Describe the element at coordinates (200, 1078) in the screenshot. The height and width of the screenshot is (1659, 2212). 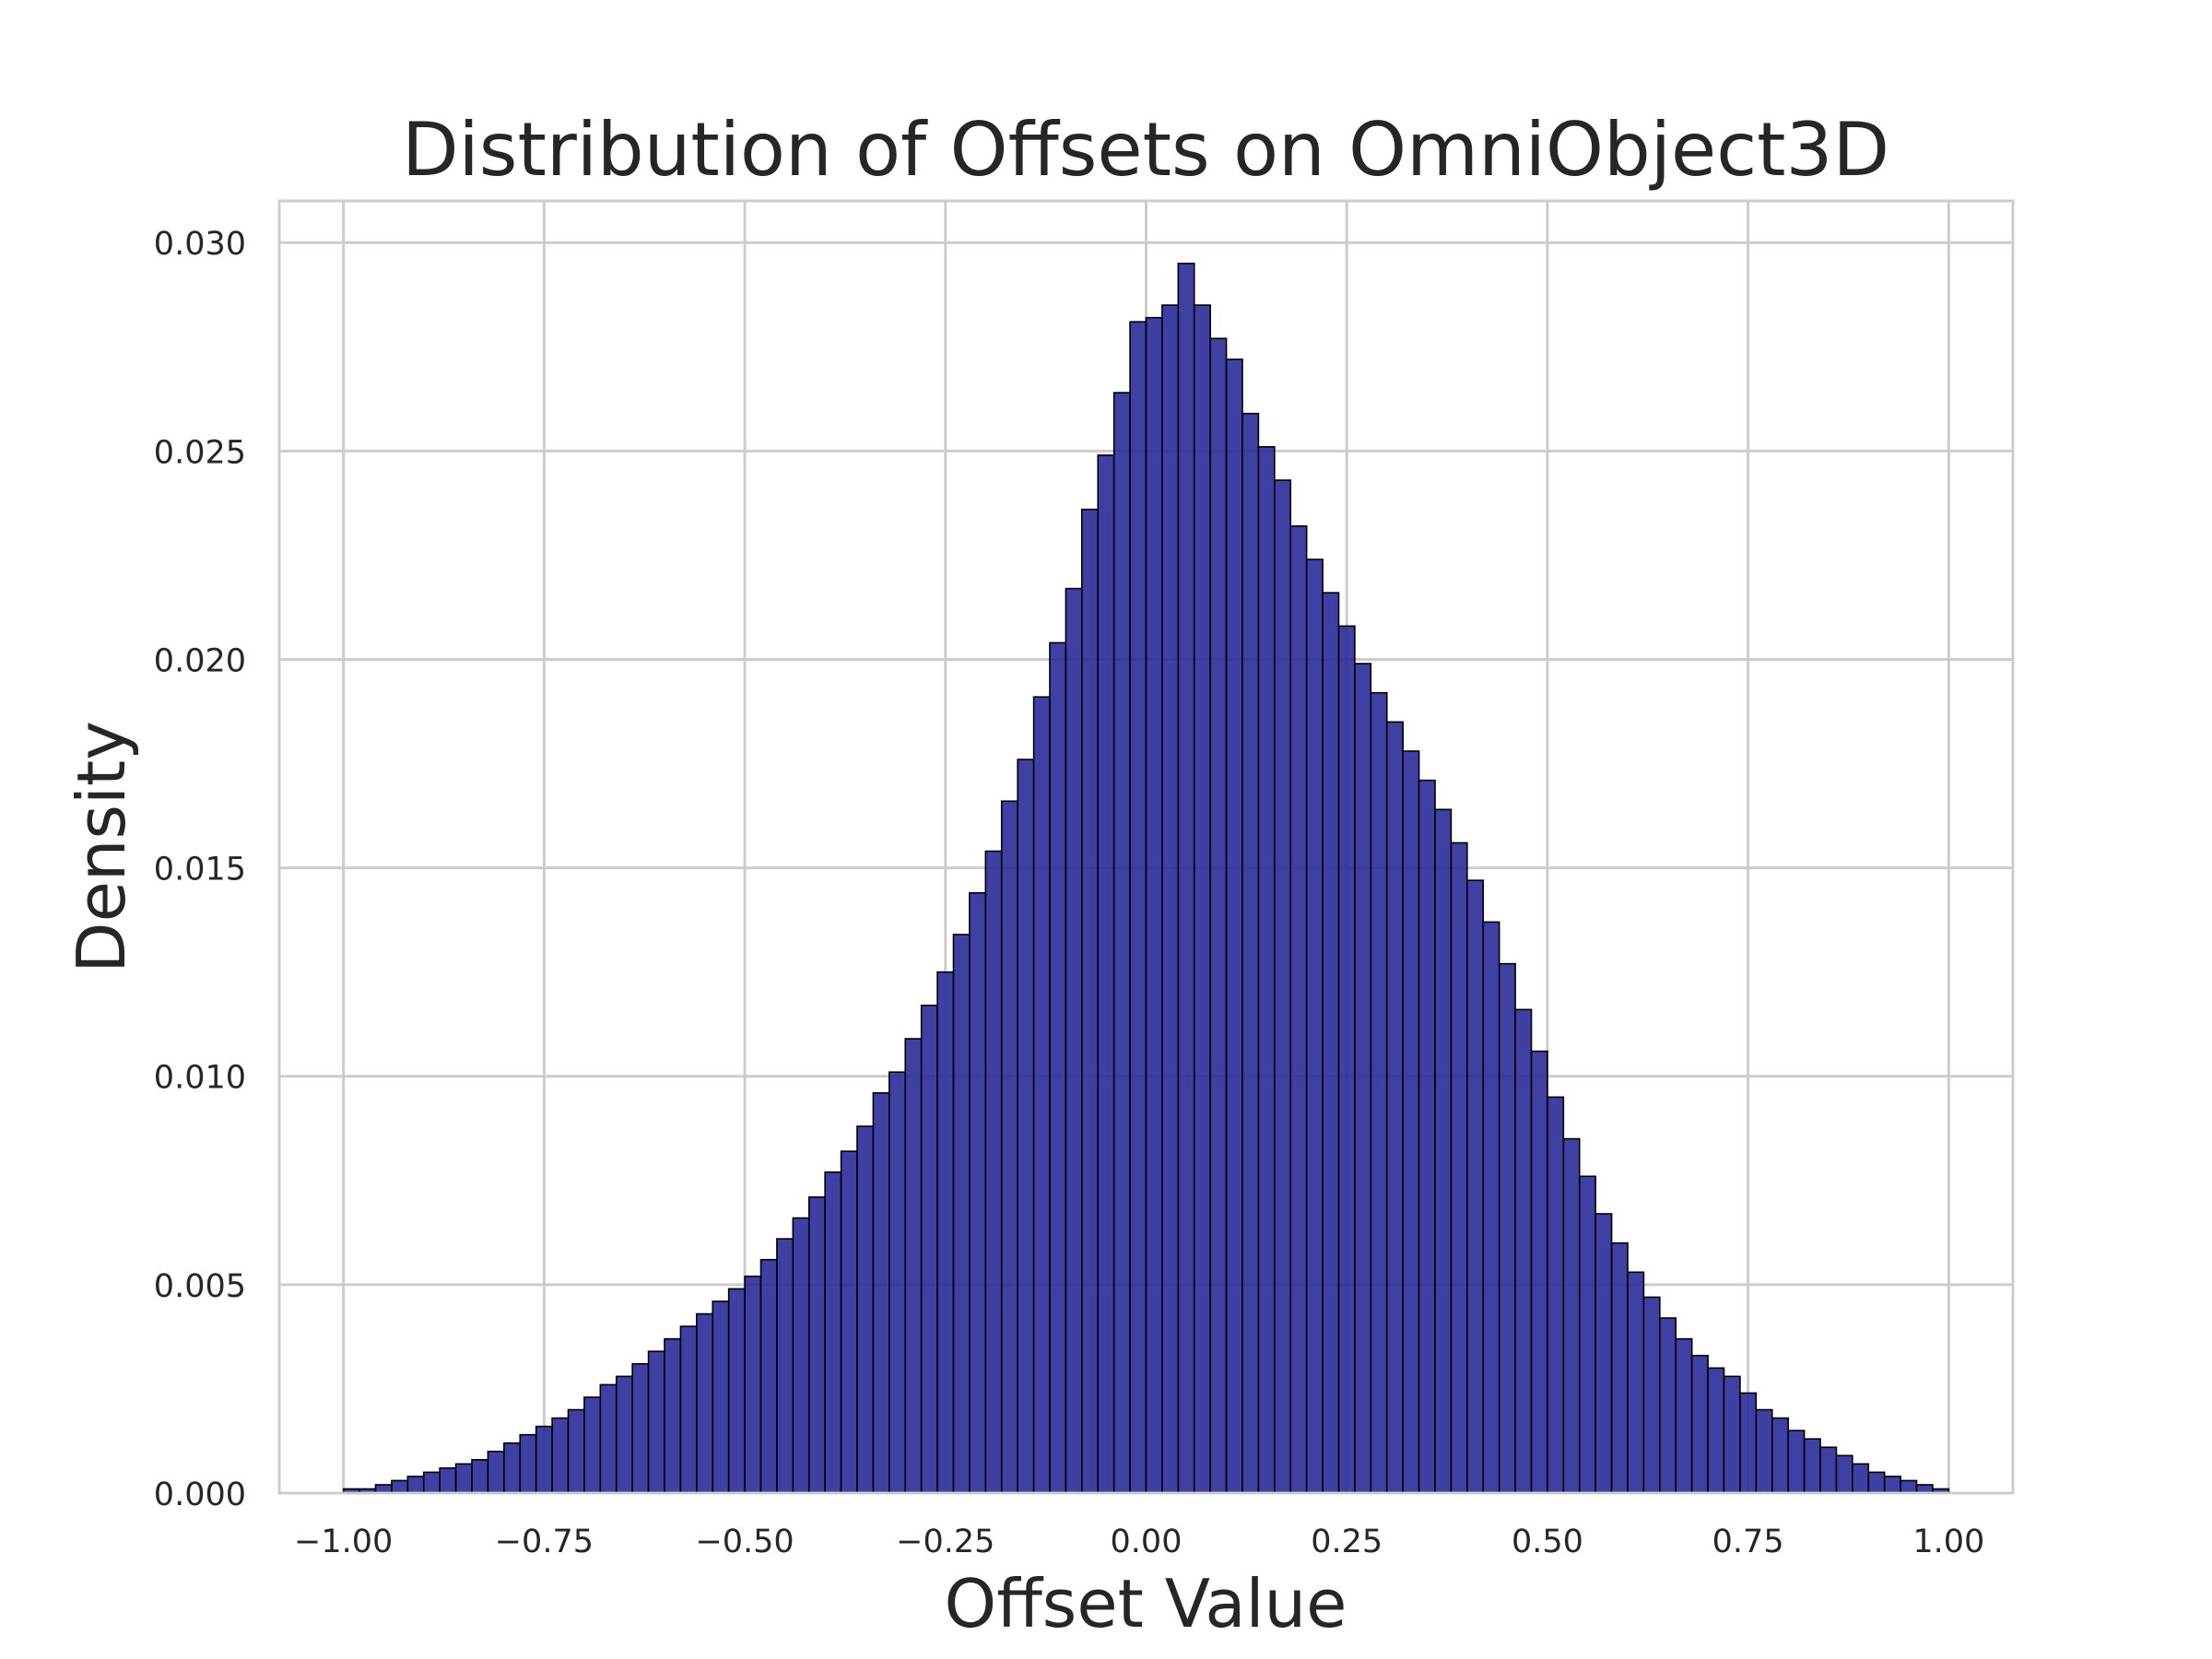
I see `y-tick-label: 0.010` at that location.